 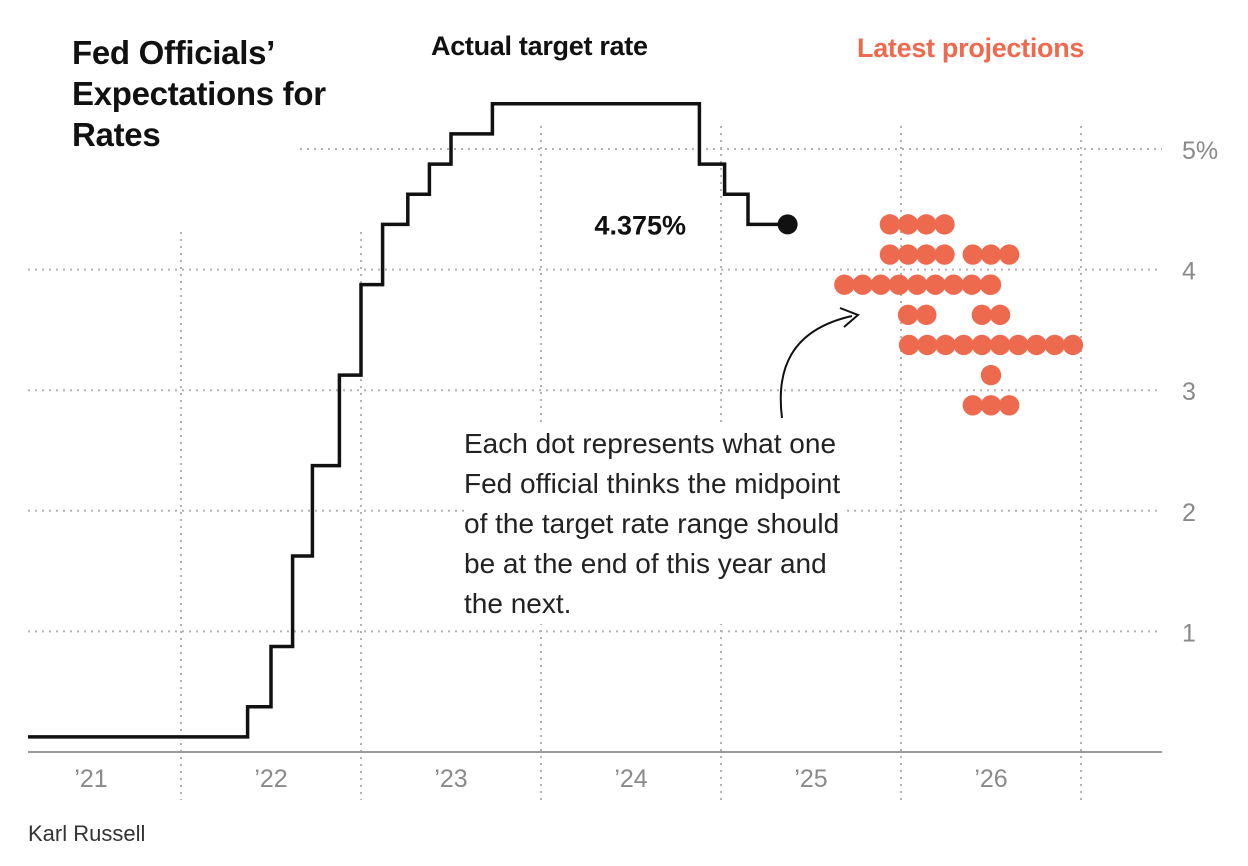 What do you see at coordinates (849, 317) in the screenshot?
I see `annotation-arrowhead` at bounding box center [849, 317].